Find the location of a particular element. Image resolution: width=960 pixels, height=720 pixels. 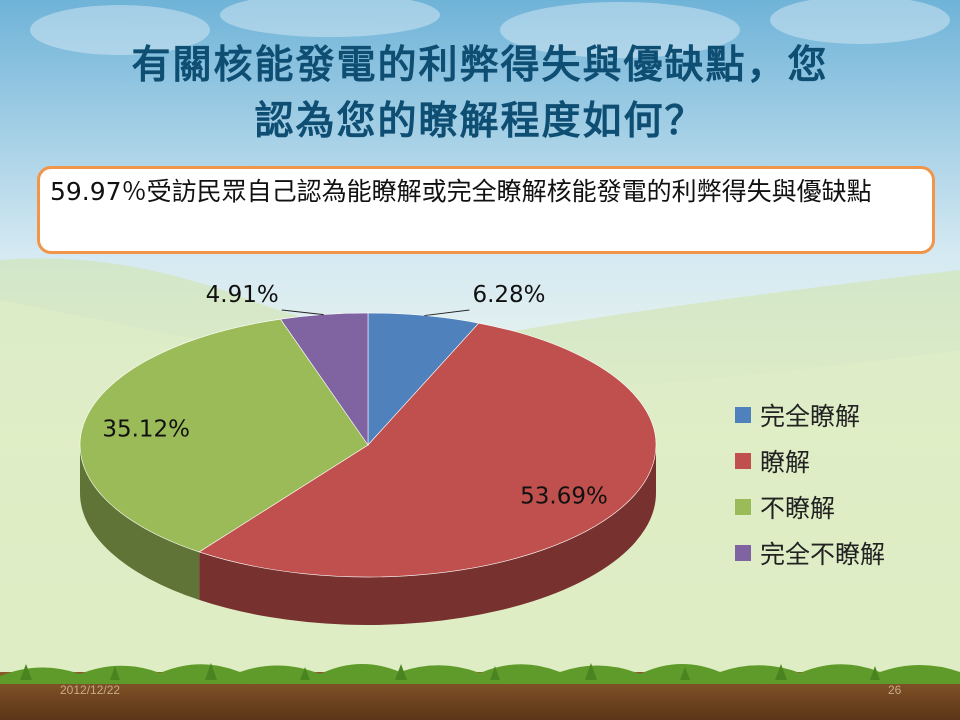

legend-label-1: 完全瞭解 is located at coordinates (810, 416).